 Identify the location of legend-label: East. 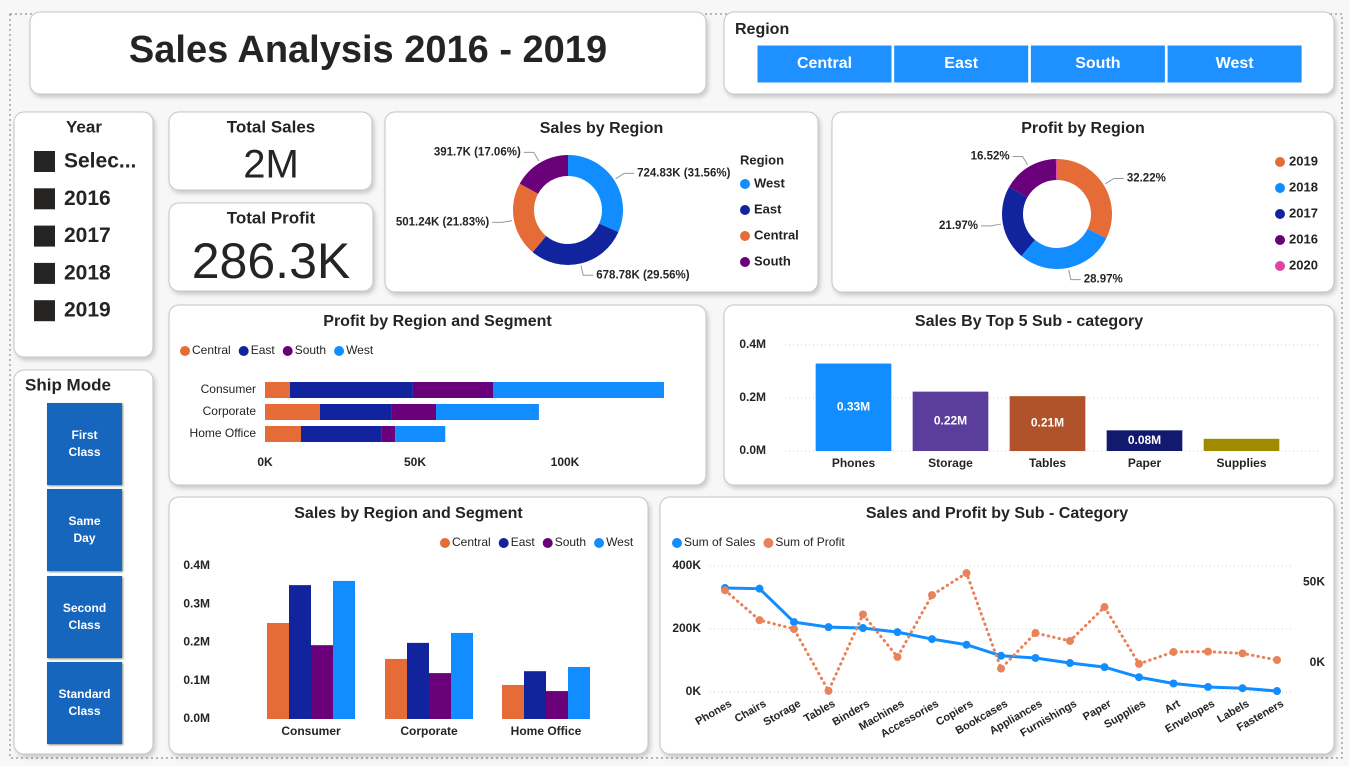
(768, 208).